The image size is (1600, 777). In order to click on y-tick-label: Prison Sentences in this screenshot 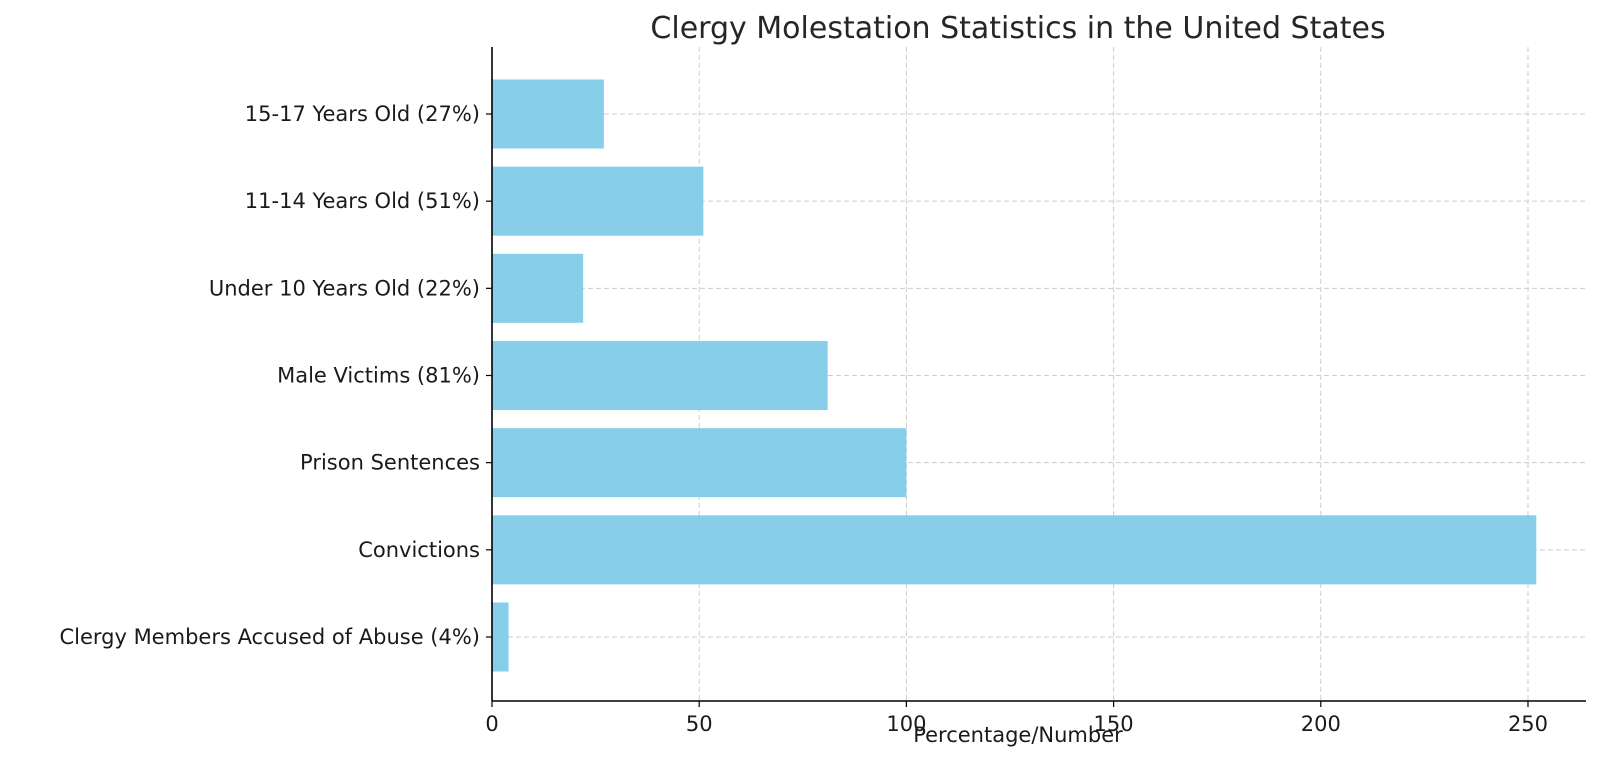, I will do `click(390, 463)`.